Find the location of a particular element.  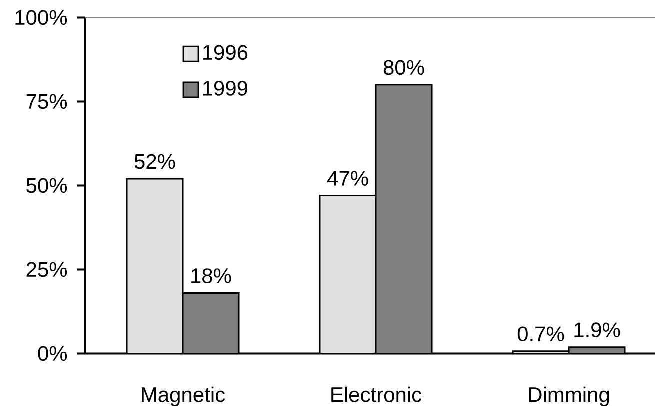

data-label: 52% is located at coordinates (155, 162).